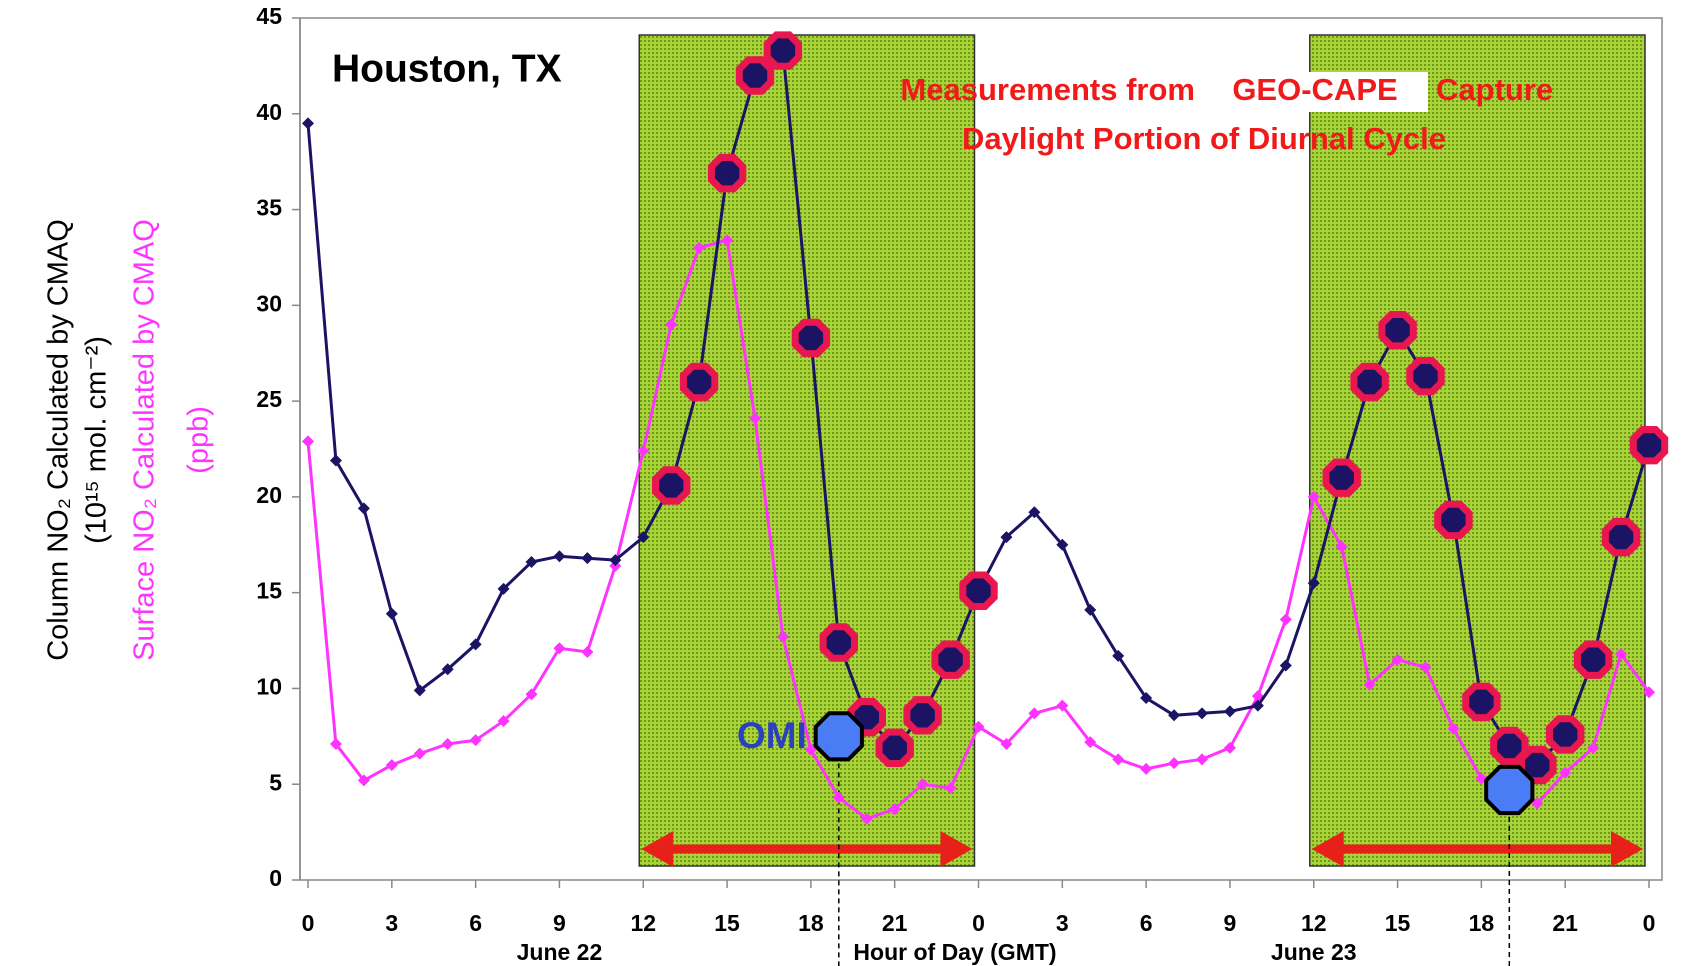 Image resolution: width=1692 pixels, height=966 pixels. What do you see at coordinates (643, 923) in the screenshot?
I see `x-tick-label: 12` at bounding box center [643, 923].